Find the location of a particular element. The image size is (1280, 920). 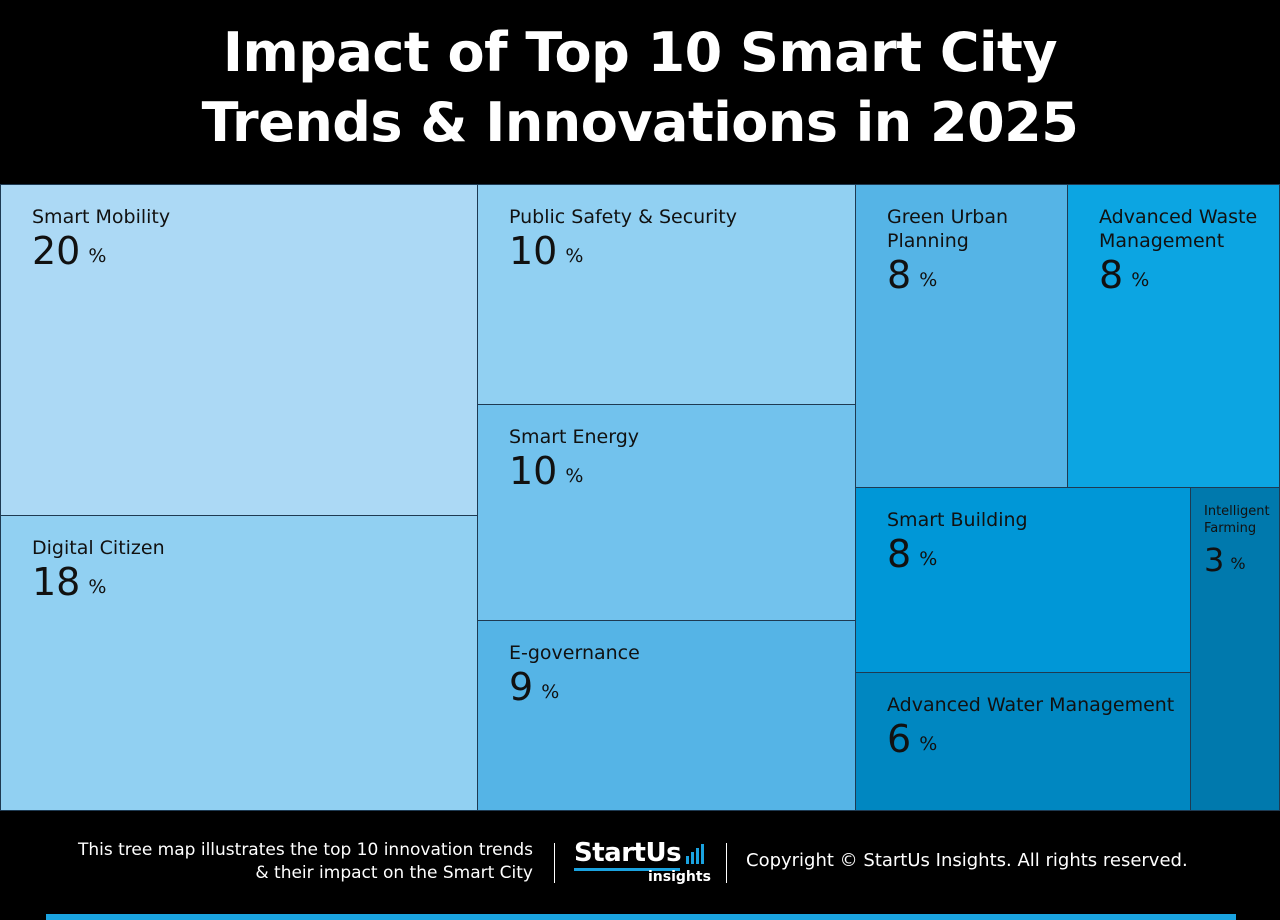

treemap-tile-smart-building: Smart Building 8% is located at coordinates (1023, 580).